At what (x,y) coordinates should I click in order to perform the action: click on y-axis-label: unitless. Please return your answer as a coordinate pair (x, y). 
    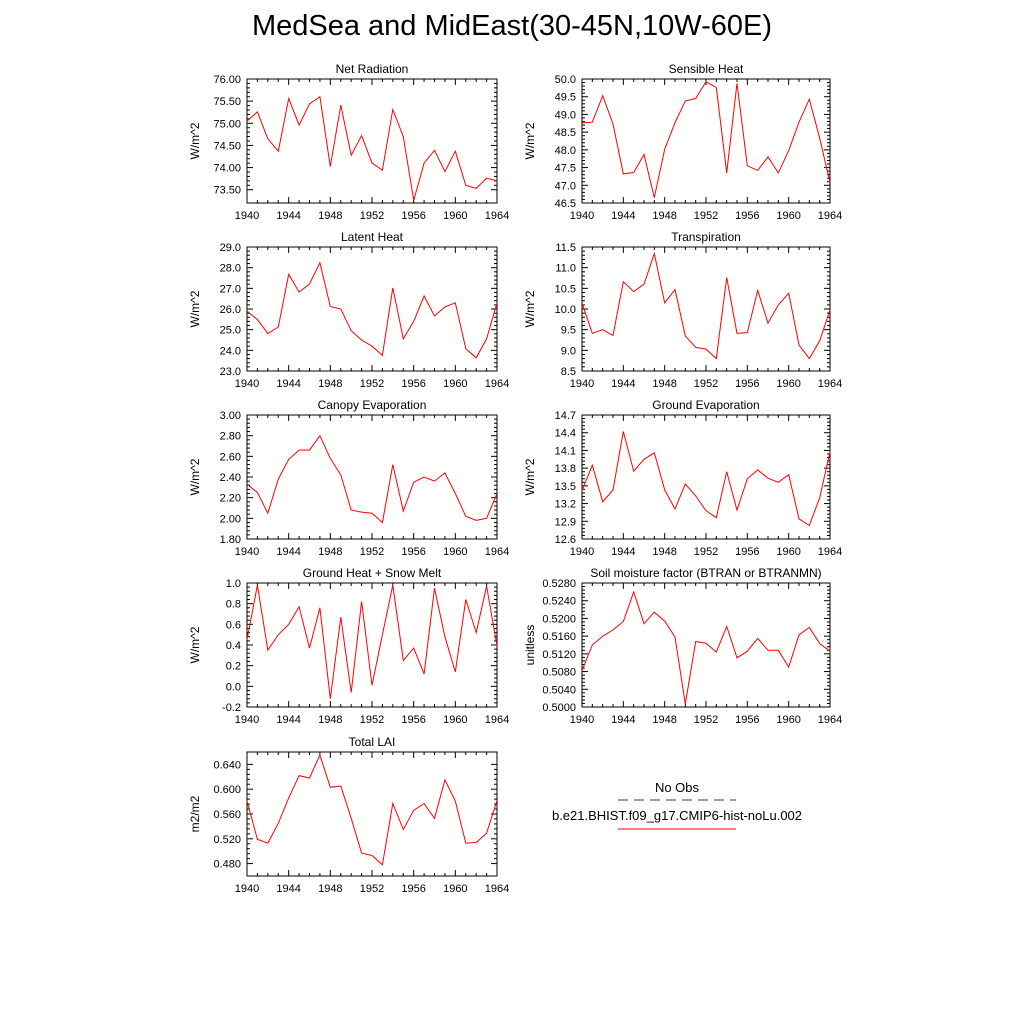
    Looking at the image, I should click on (530, 645).